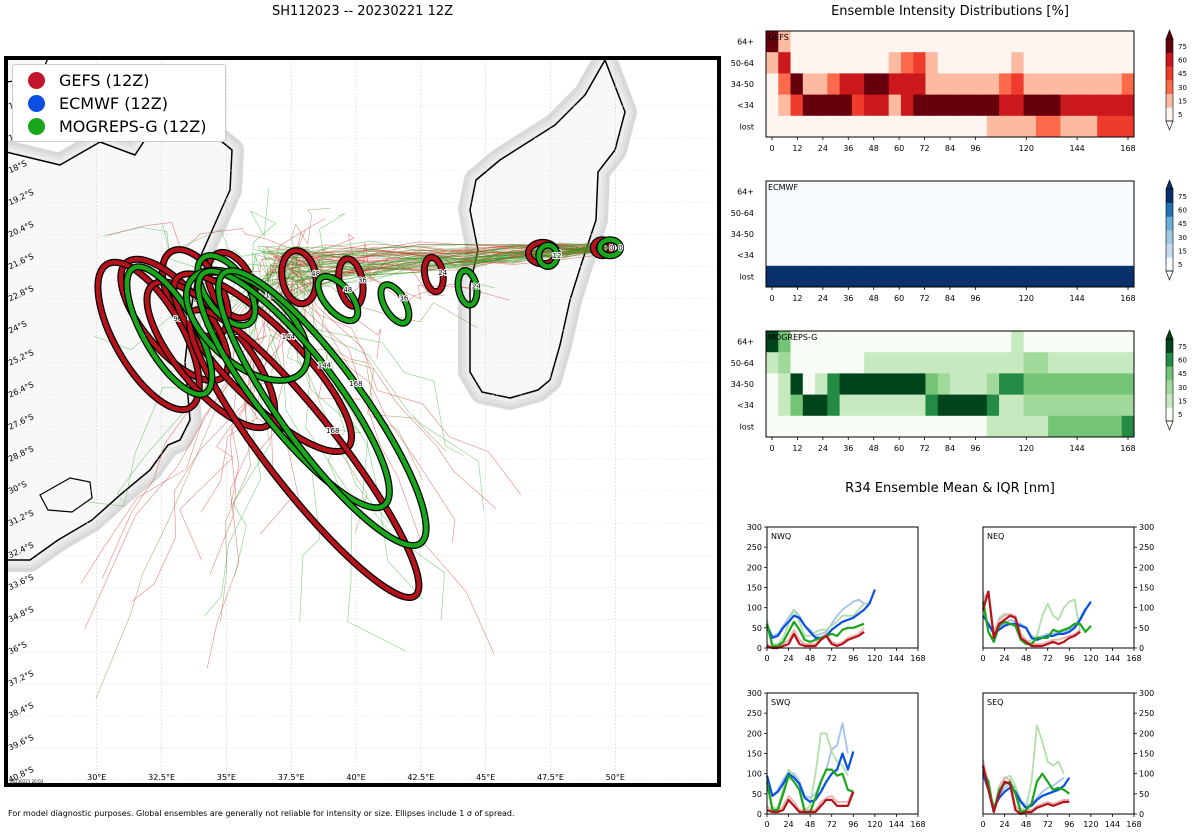  I want to click on r34-y-label: 250, so click(754, 547).